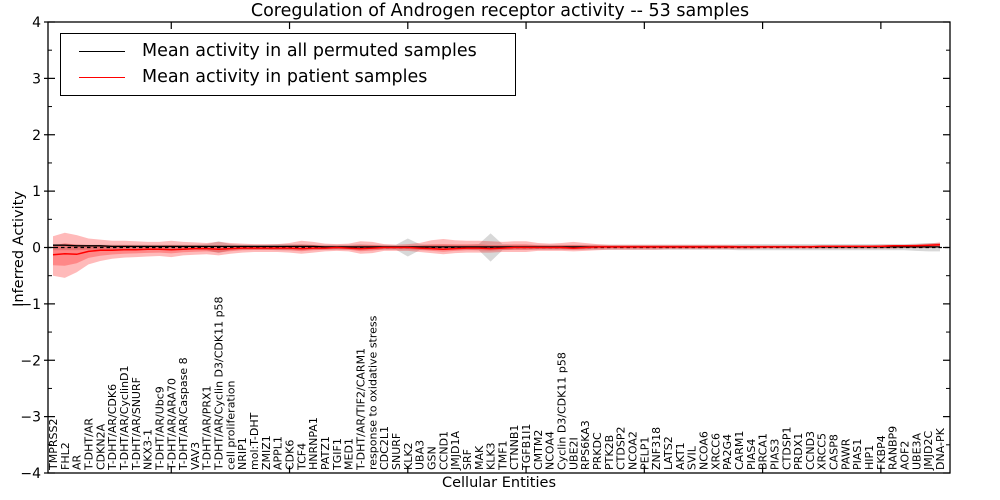  I want to click on legend-label-patient: Mean activity in patient samples, so click(285, 76).